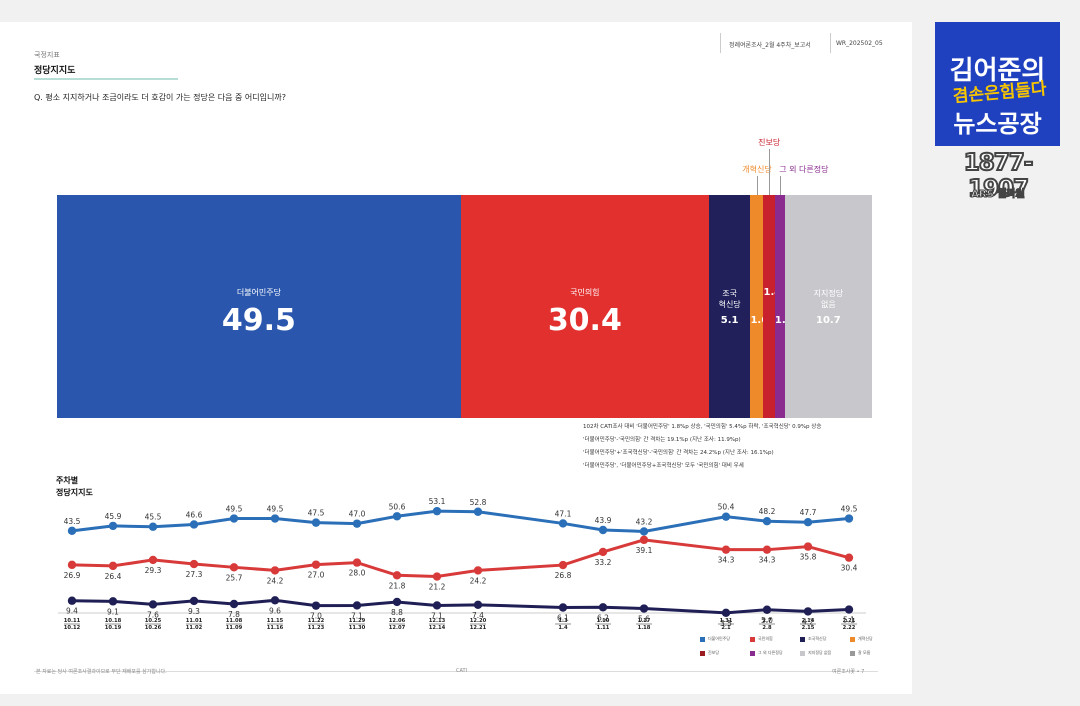  What do you see at coordinates (849, 621) in the screenshot?
I see `x-tick-label: 2.21` at bounding box center [849, 621].